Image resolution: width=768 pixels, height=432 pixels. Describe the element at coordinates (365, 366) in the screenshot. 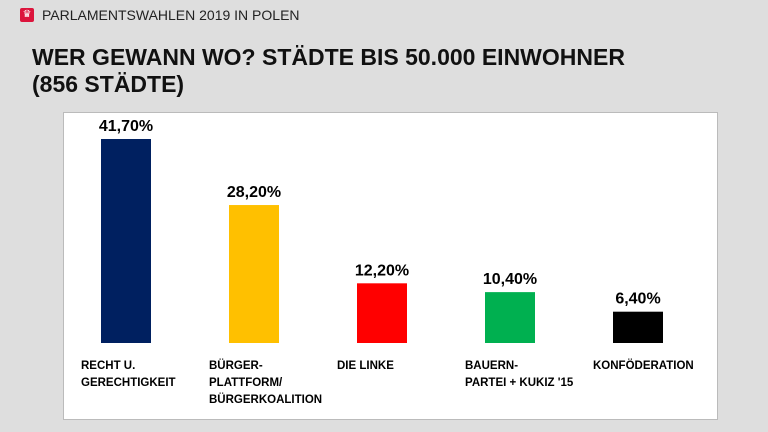

I see `category-label: DIE LINKE` at that location.